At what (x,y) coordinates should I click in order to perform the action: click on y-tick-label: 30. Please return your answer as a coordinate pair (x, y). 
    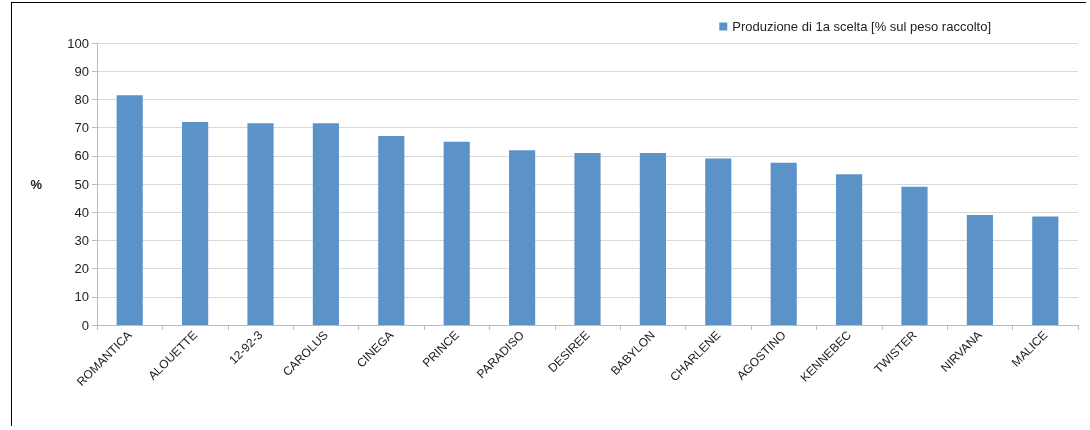
    Looking at the image, I should click on (81, 240).